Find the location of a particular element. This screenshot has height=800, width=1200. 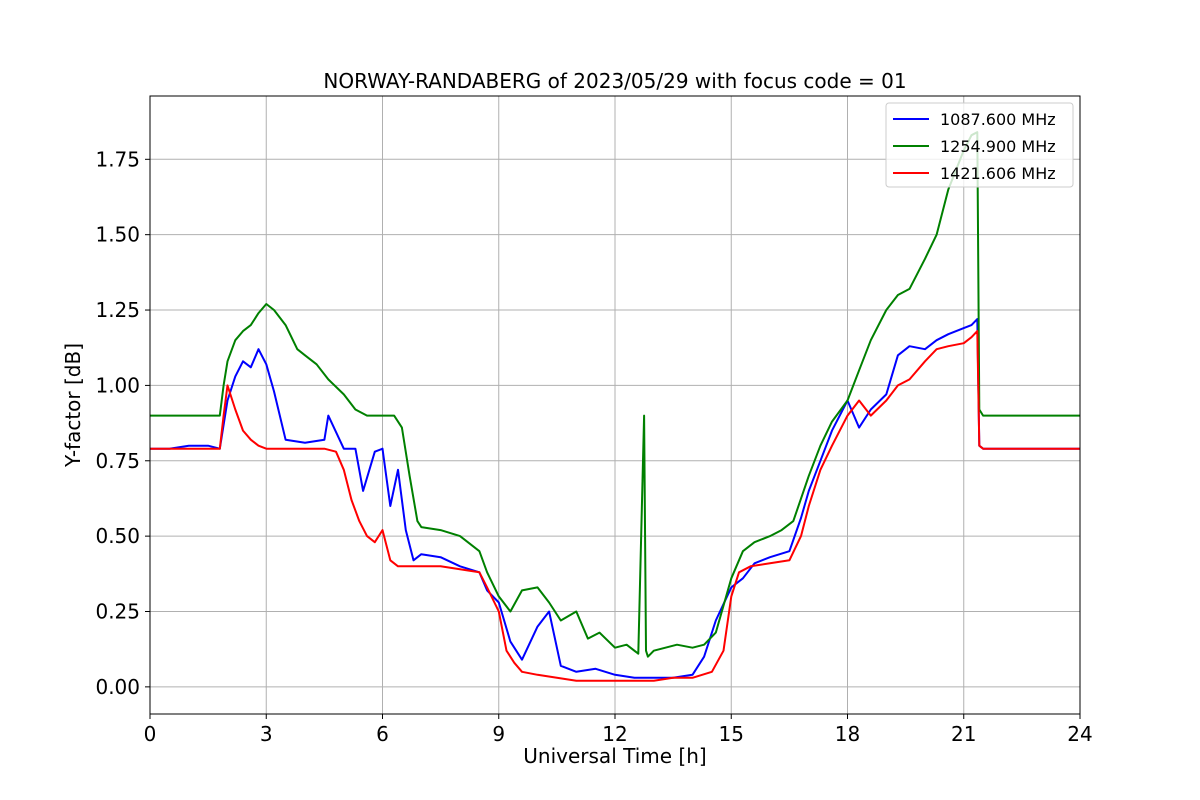

x-tick-label: 9 is located at coordinates (498, 734).